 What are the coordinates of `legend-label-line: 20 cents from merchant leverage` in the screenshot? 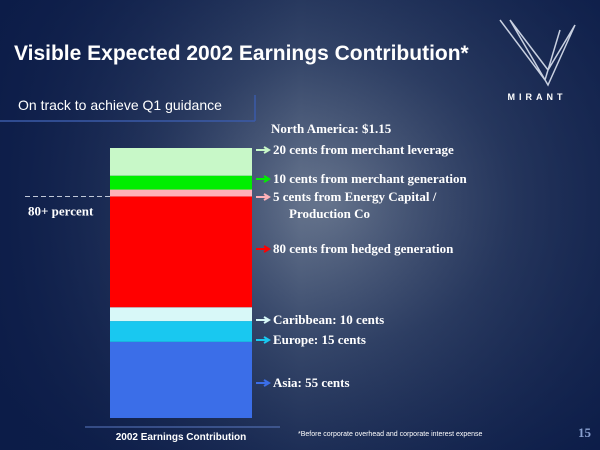 It's located at (363, 149).